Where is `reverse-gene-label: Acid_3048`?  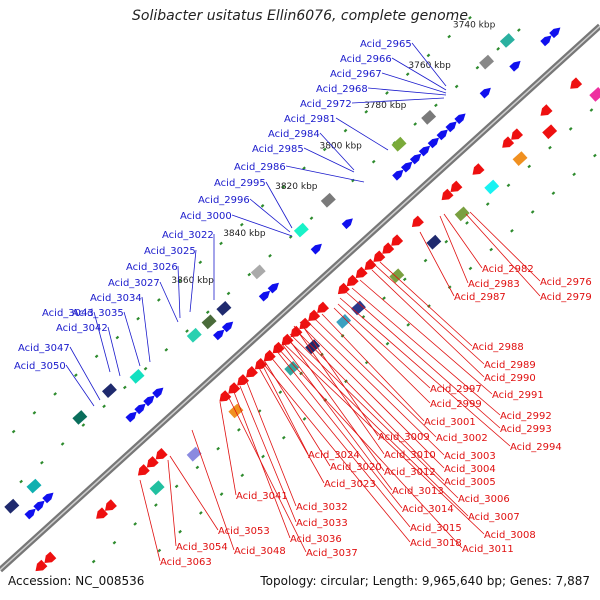
reverse-gene-label: Acid_3048 is located at coordinates (260, 551).